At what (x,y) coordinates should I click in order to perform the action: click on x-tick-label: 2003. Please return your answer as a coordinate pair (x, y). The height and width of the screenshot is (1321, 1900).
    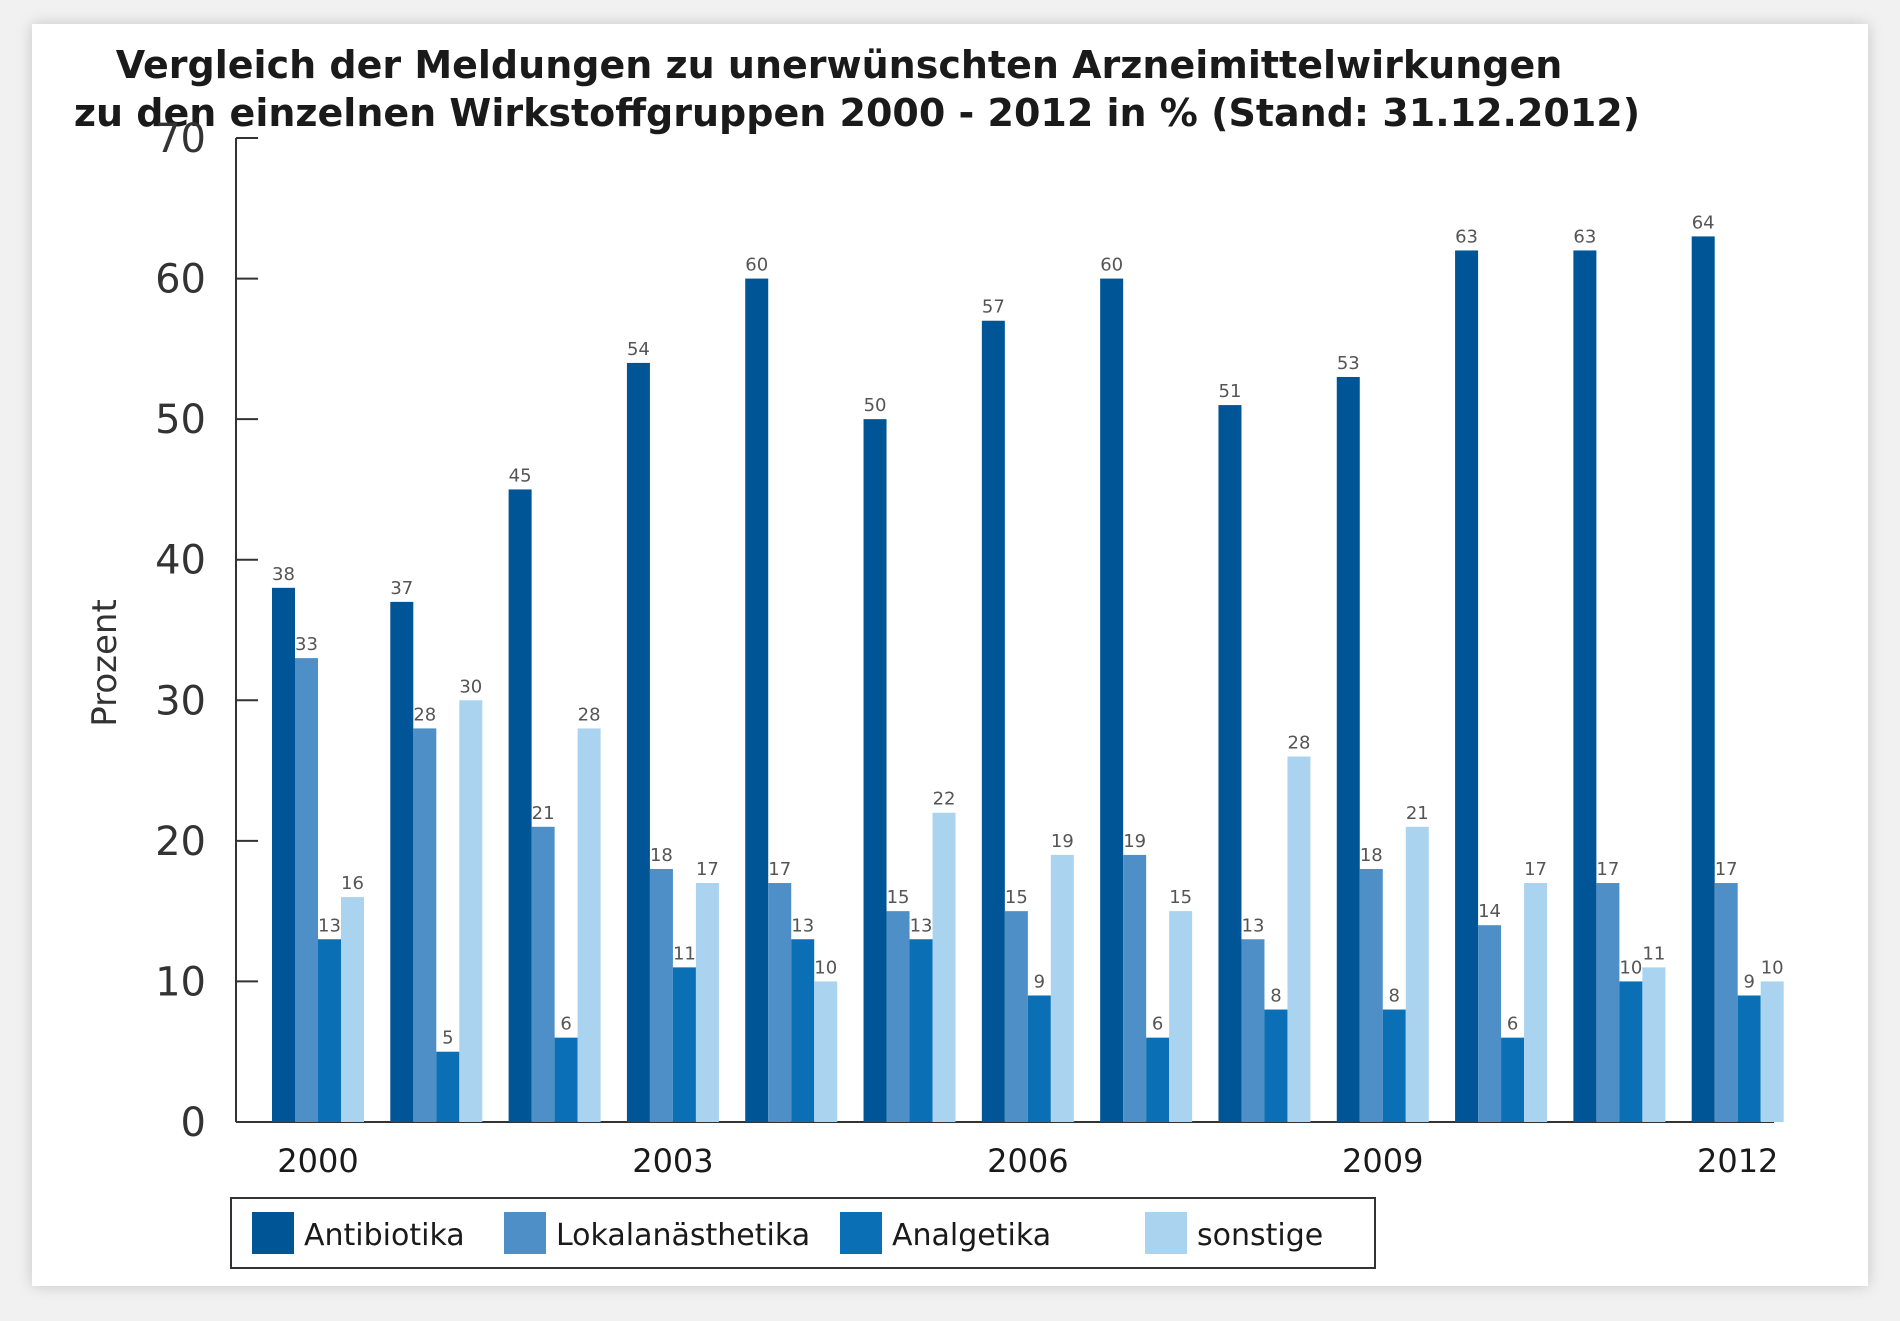
    Looking at the image, I should click on (672, 1161).